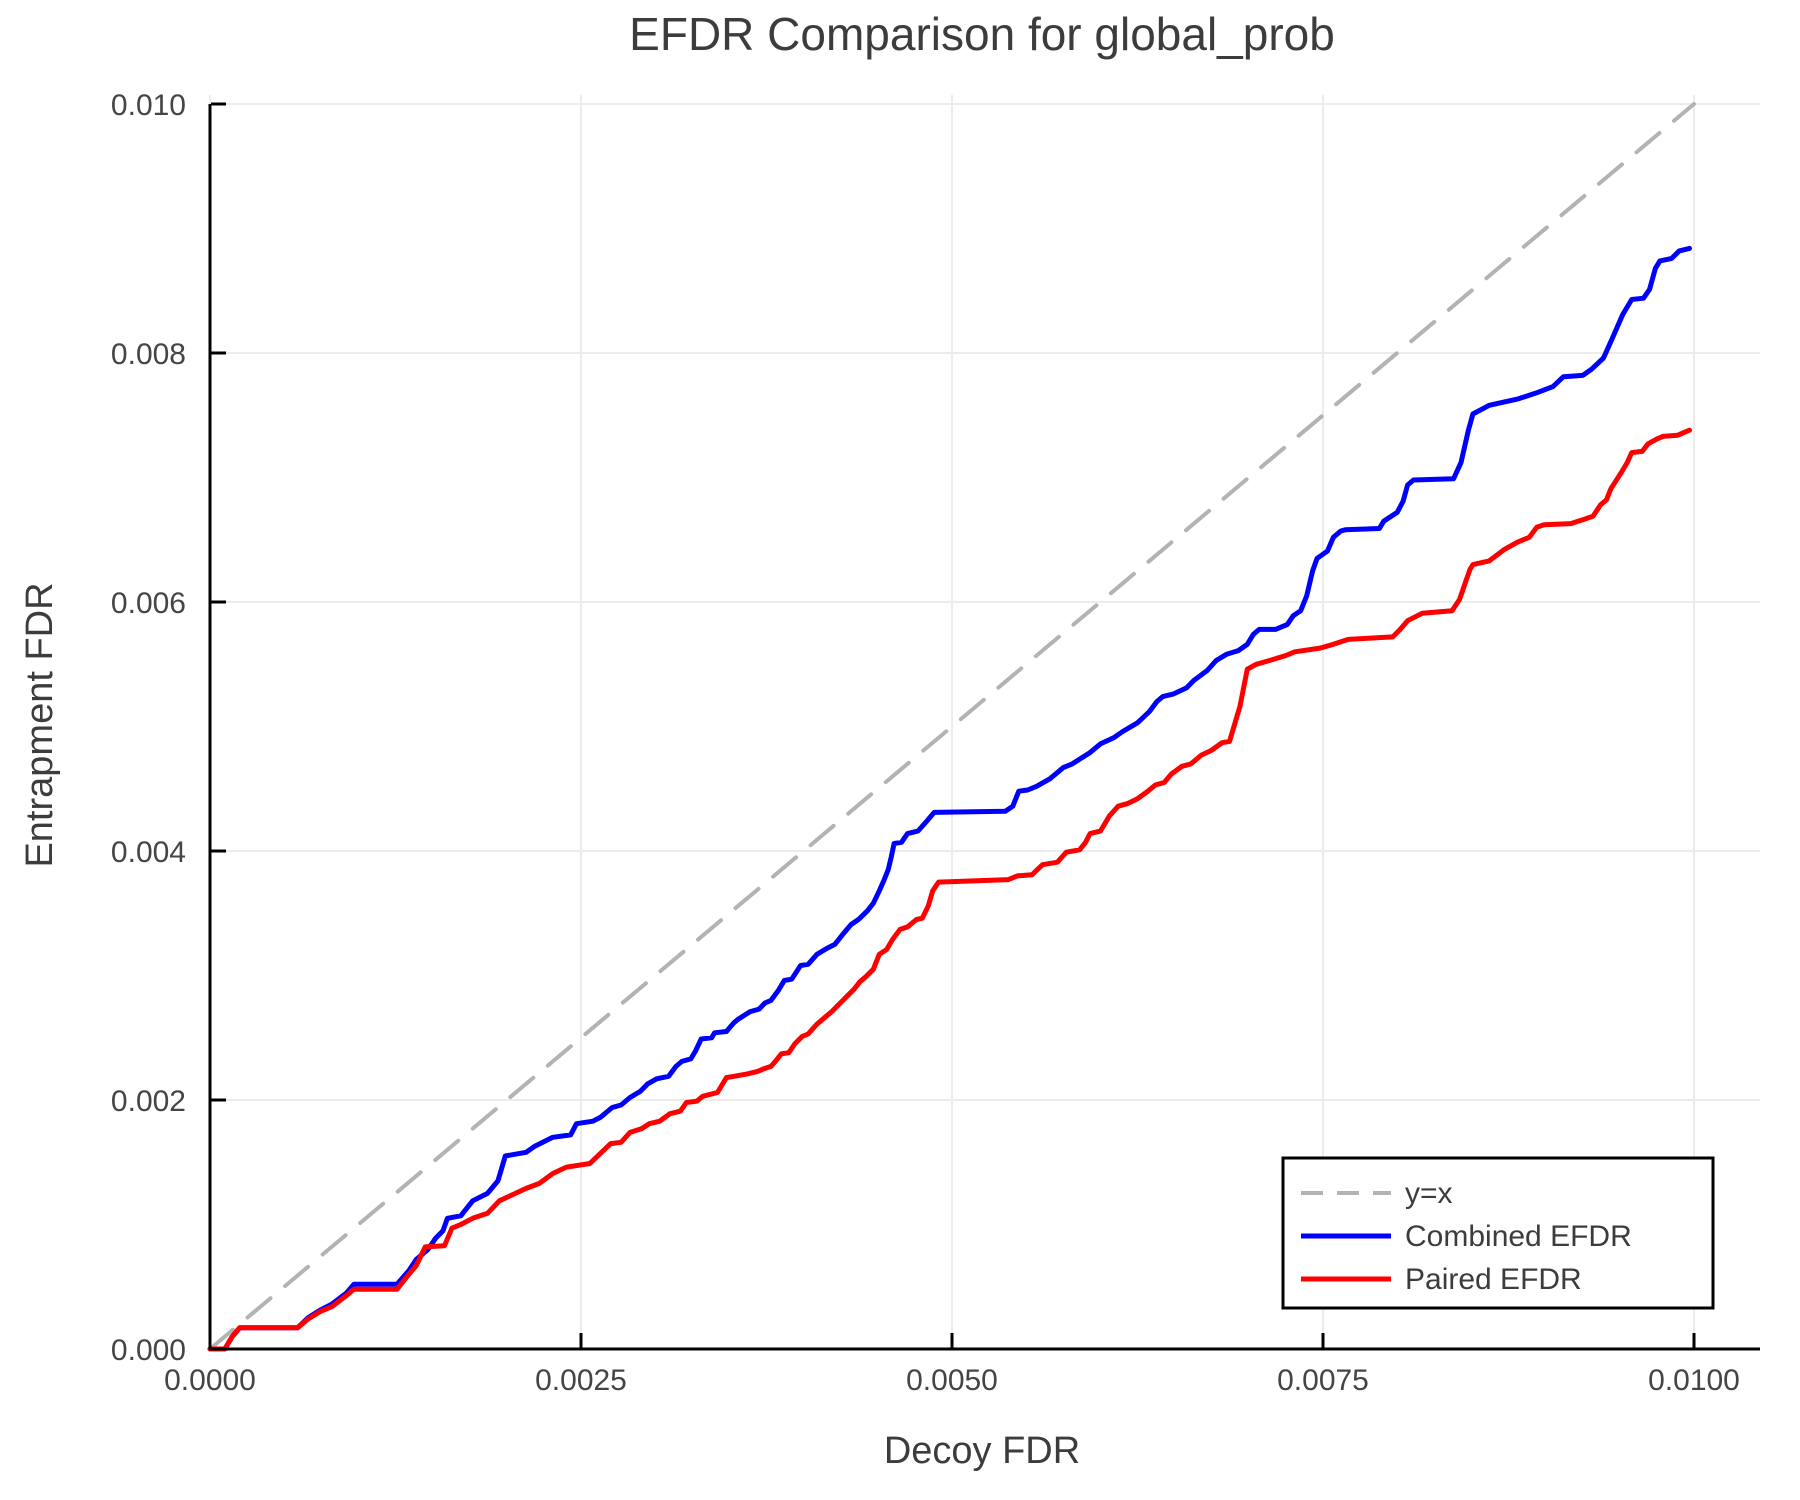 The height and width of the screenshot is (1500, 1800). What do you see at coordinates (982, 34) in the screenshot?
I see `chart-title: EFDR Comparison for global_prob` at bounding box center [982, 34].